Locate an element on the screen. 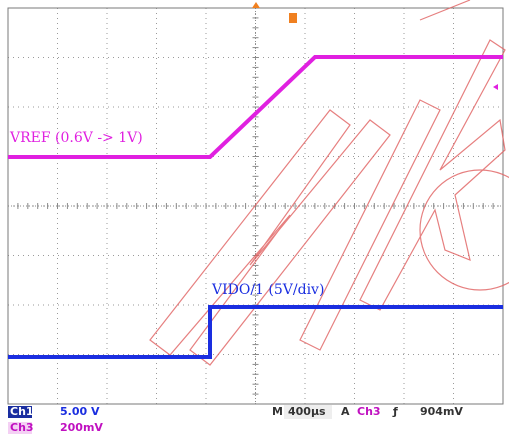 Image resolution: width=509 pixels, height=444 pixels. timebase-box is located at coordinates (308, 412).